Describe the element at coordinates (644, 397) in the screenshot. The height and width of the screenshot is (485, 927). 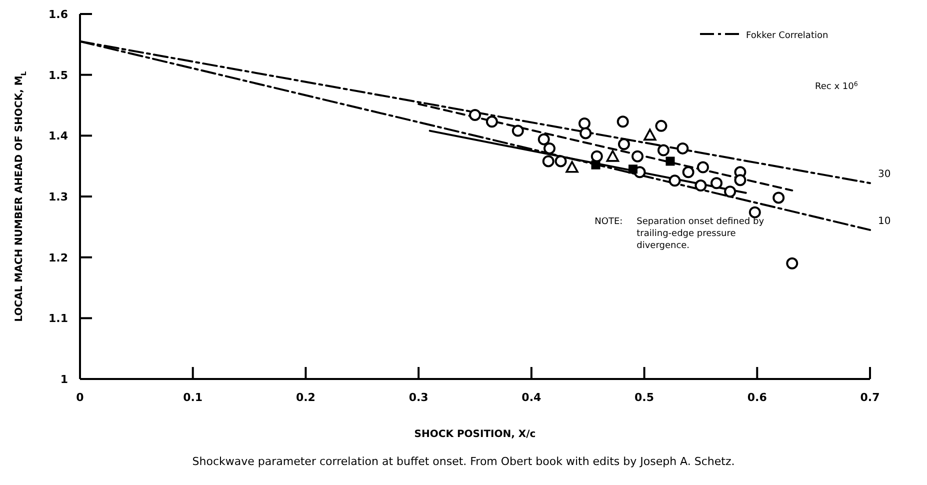
I see `x-tick-label: 0.5` at that location.